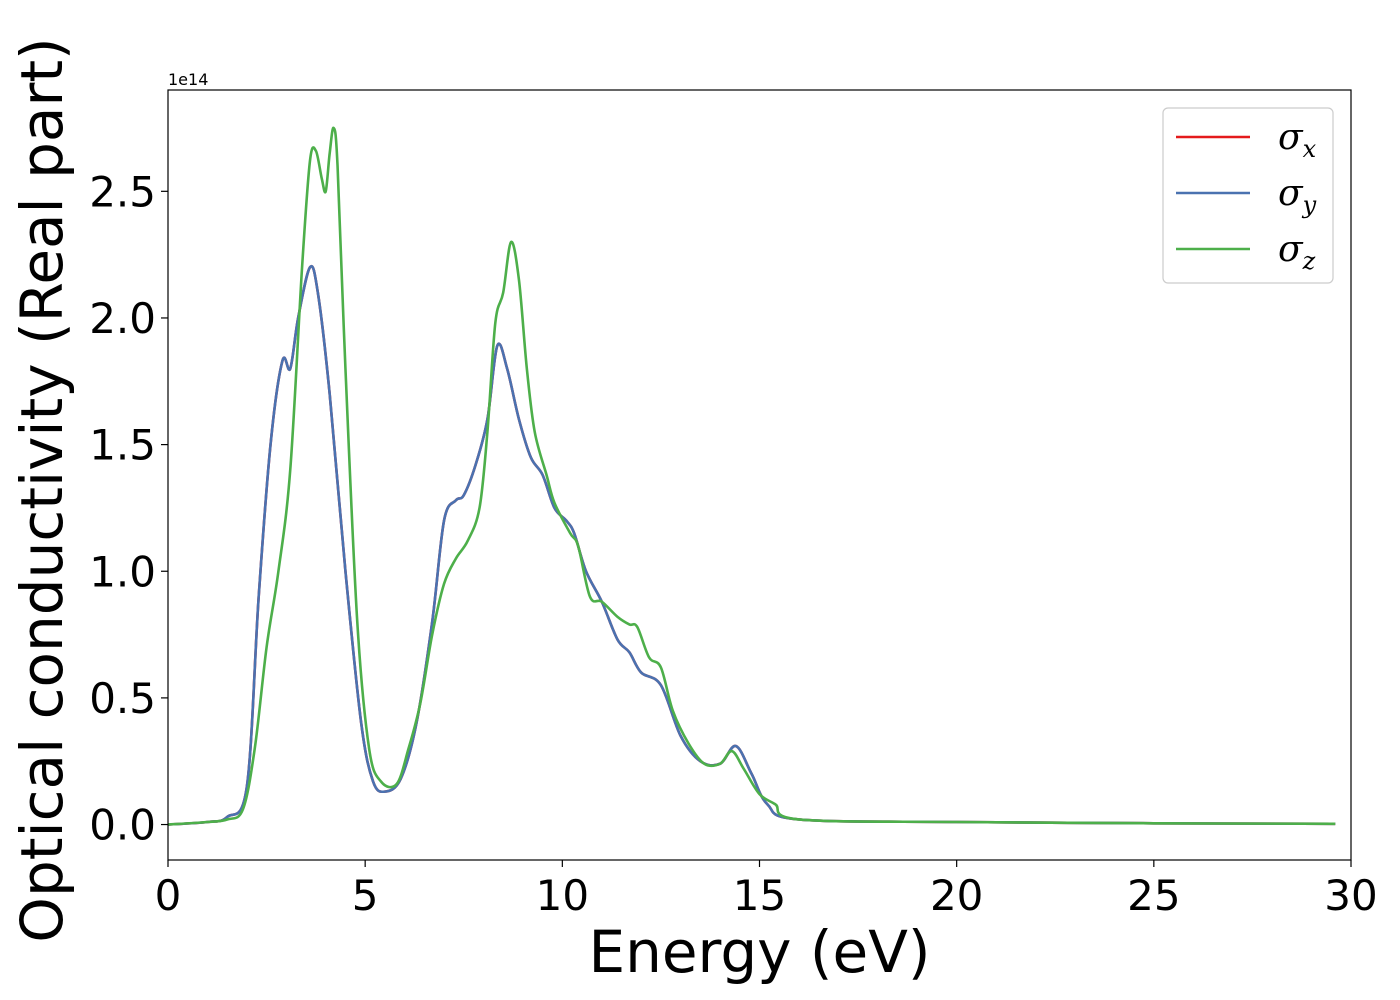 The width and height of the screenshot is (1400, 1000). I want to click on y-tick-label: 0.5, so click(122, 698).